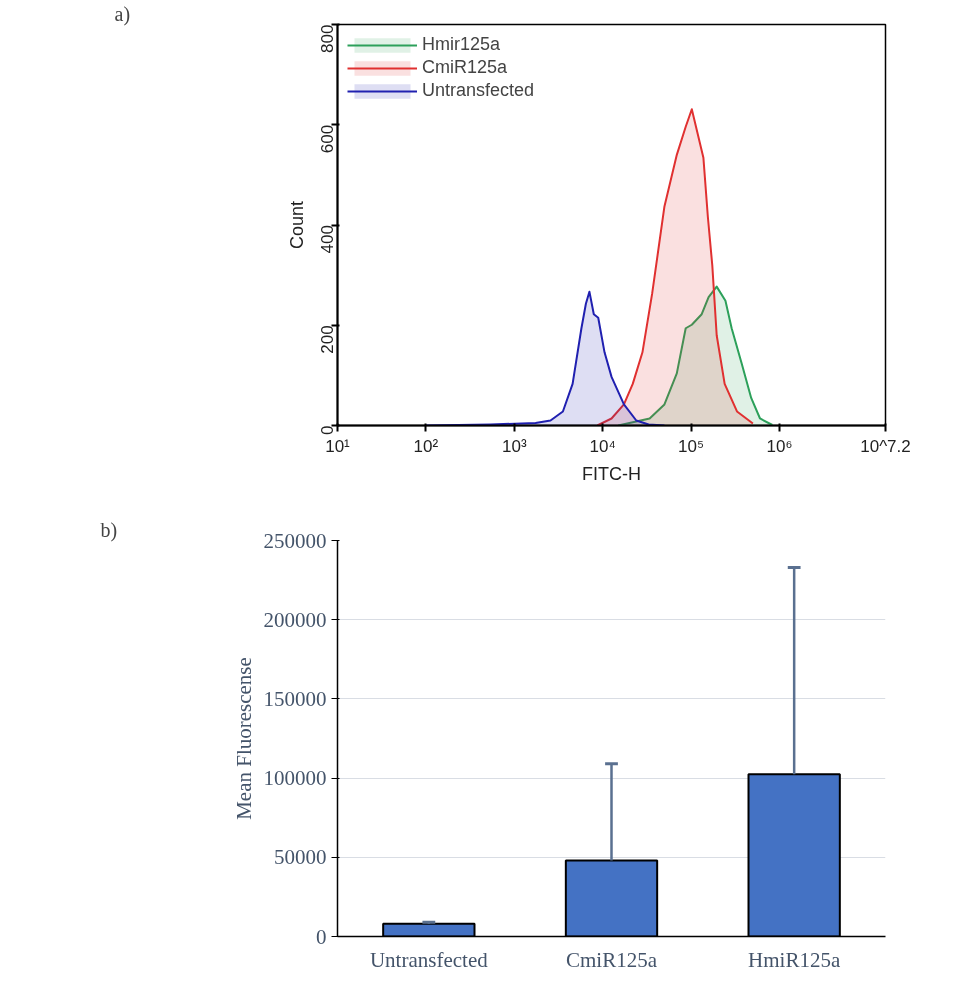  What do you see at coordinates (885, 446) in the screenshot?
I see `x-tick-label: 10^7.2` at bounding box center [885, 446].